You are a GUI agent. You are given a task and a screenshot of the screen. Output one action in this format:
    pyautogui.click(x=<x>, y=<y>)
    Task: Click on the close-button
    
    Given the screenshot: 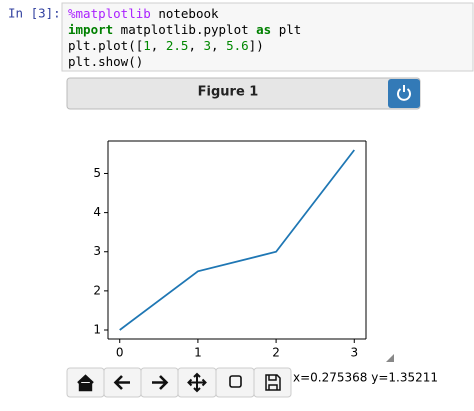 What is the action you would take?
    pyautogui.click(x=404, y=93)
    